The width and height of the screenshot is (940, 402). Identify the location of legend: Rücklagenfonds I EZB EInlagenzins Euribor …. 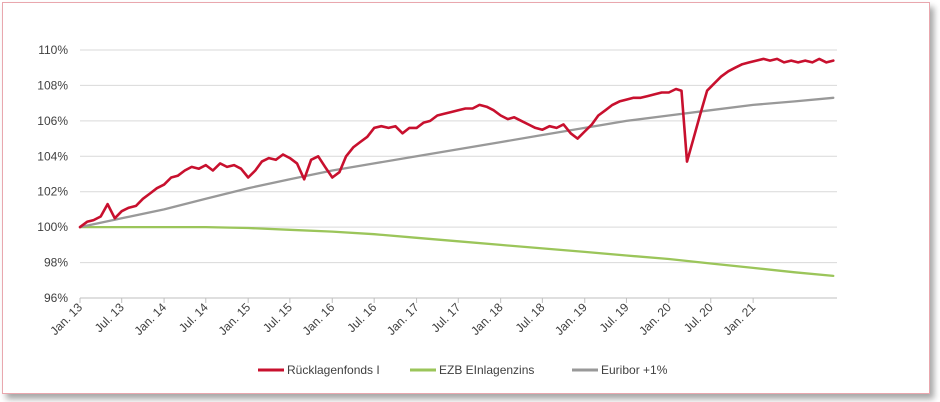
(463, 370).